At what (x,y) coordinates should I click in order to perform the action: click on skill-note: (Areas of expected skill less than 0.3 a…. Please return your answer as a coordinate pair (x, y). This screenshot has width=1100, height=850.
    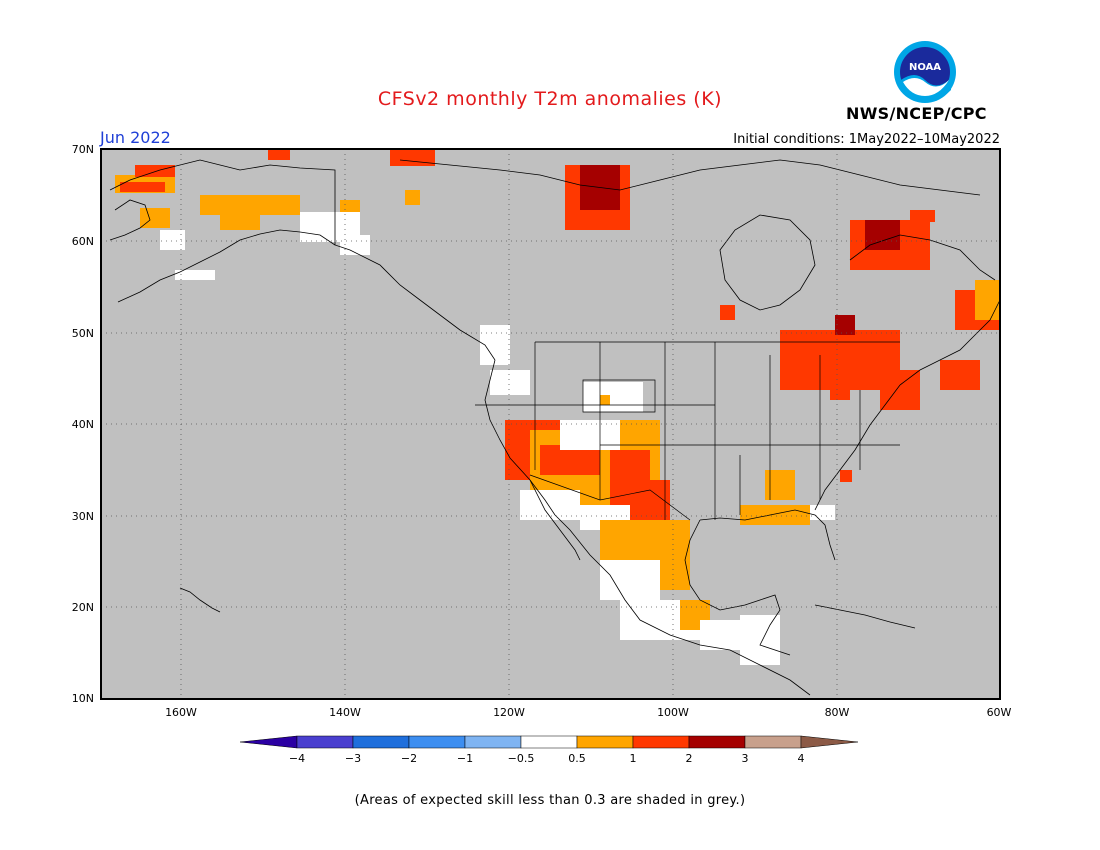
    Looking at the image, I should click on (550, 800).